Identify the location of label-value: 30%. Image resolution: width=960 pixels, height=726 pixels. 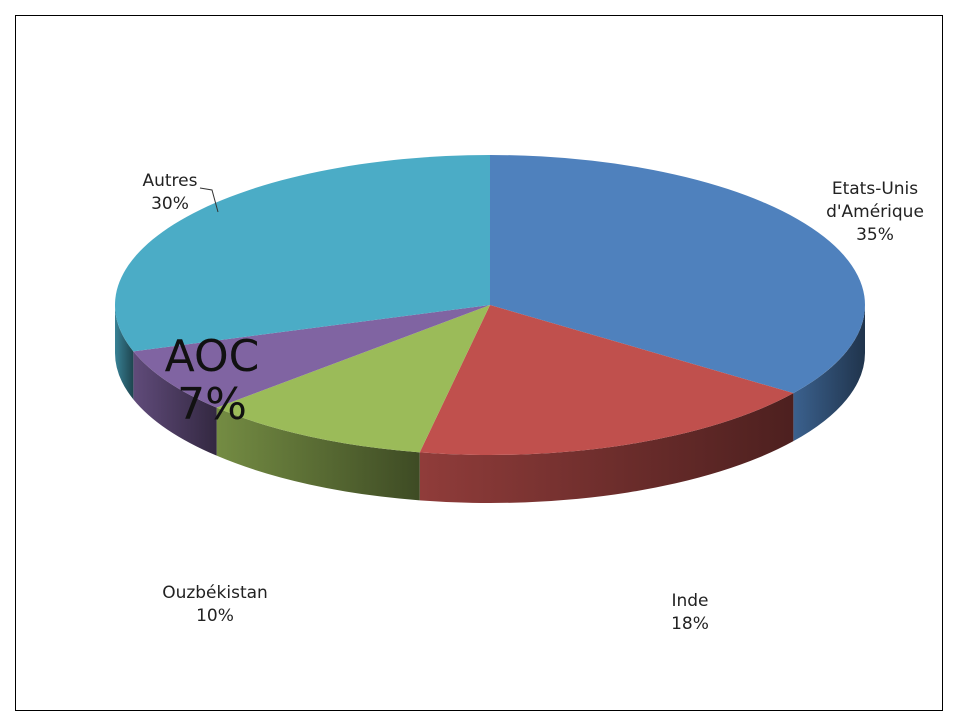
(170, 204).